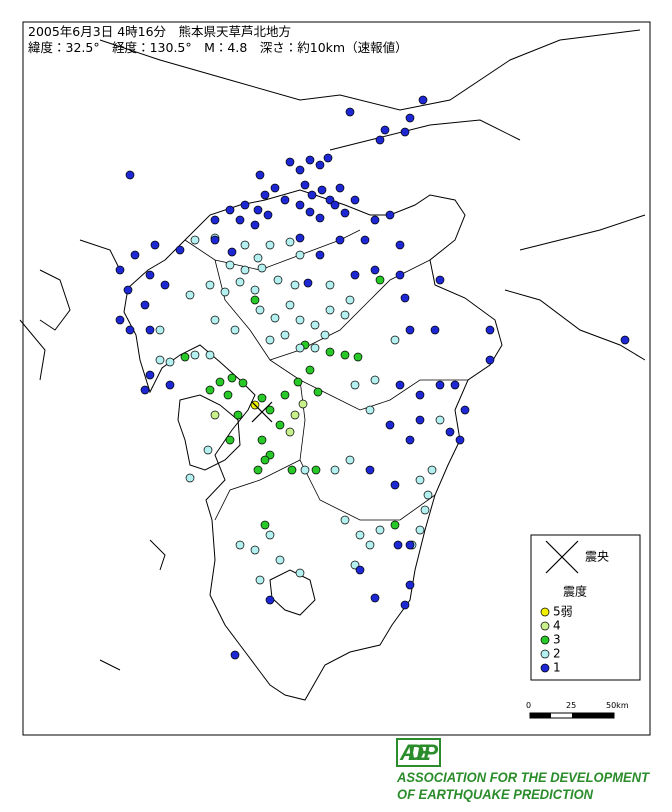 This screenshot has height=812, width=672. I want to click on legend-label: 2, so click(557, 654).